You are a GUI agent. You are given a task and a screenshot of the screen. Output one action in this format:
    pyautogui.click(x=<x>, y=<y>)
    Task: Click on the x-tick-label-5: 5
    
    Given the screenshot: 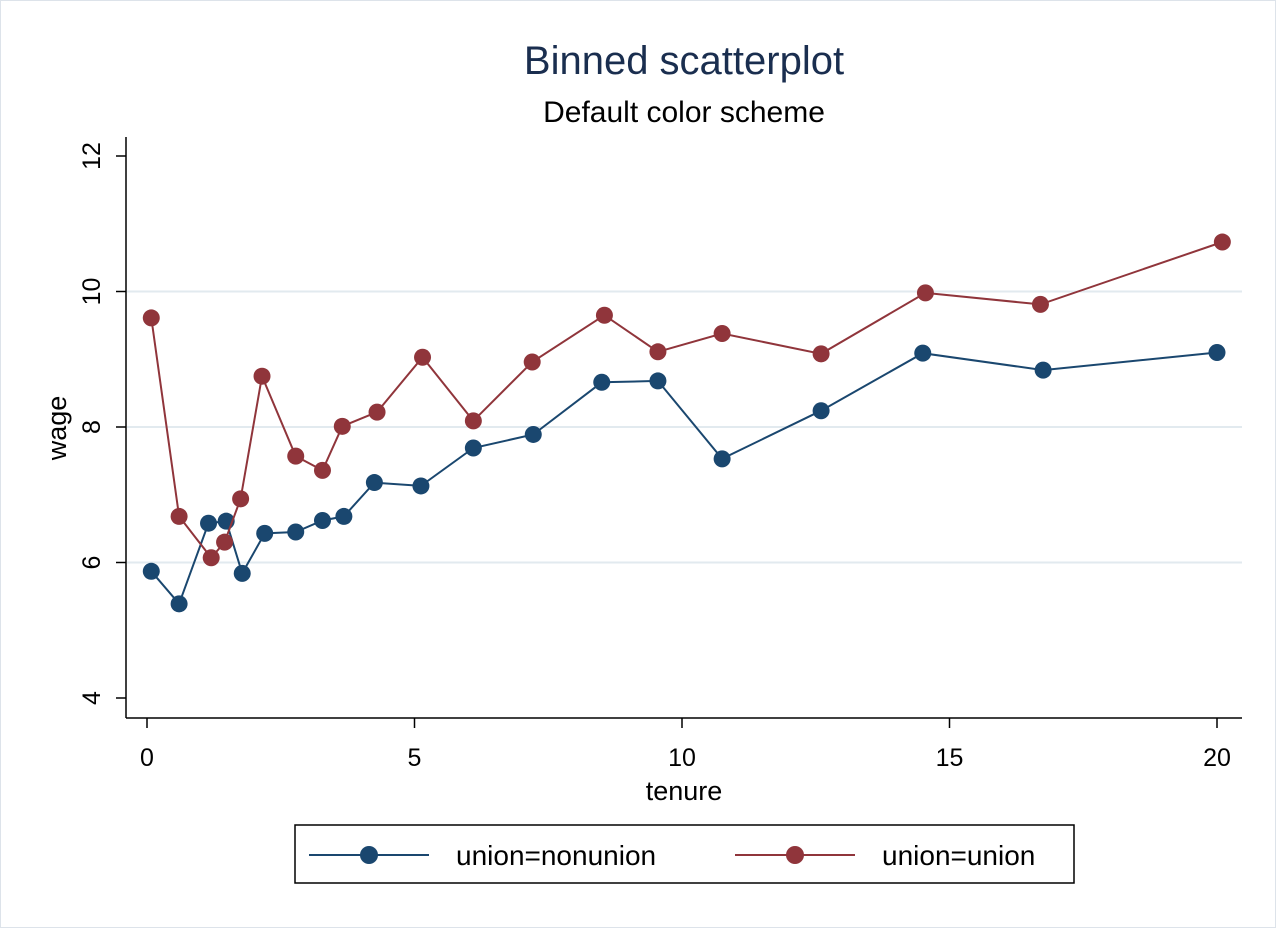 What is the action you would take?
    pyautogui.click(x=415, y=758)
    